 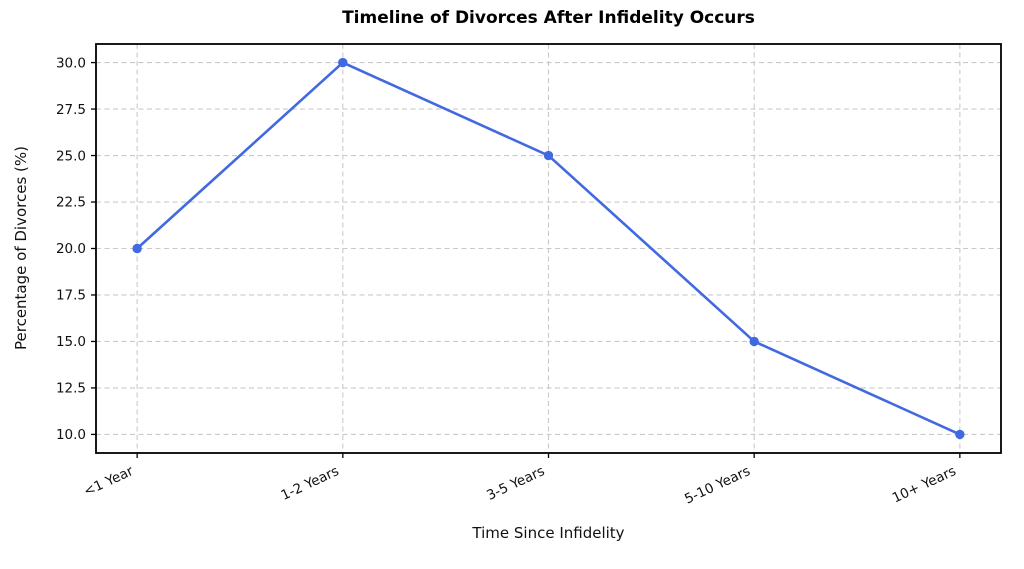 What do you see at coordinates (71, 156) in the screenshot?
I see `y-tick-label: 25.0` at bounding box center [71, 156].